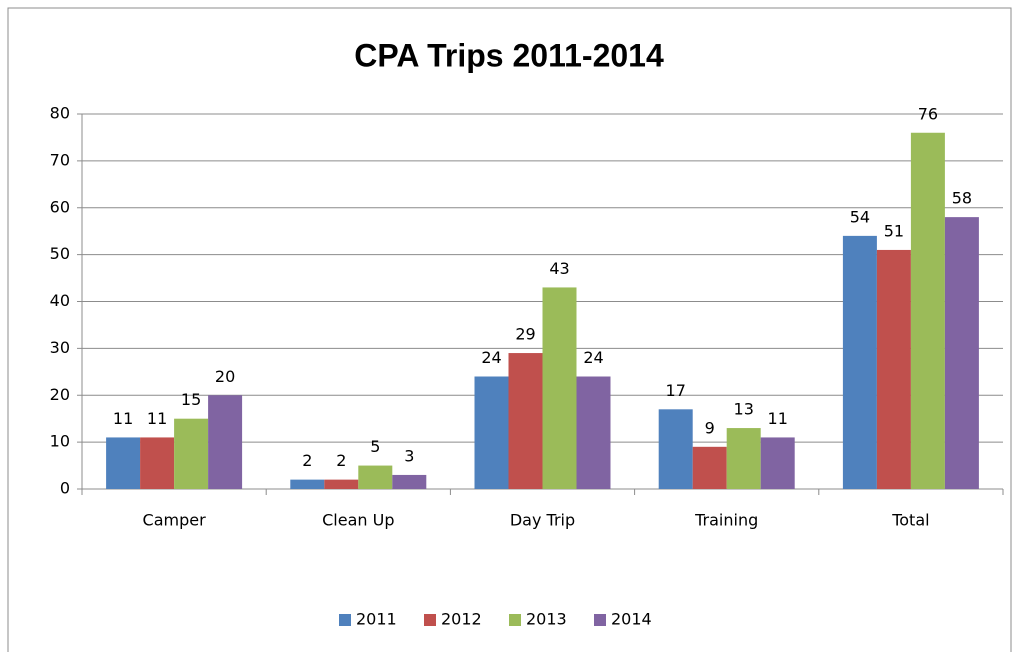 The height and width of the screenshot is (652, 1019). What do you see at coordinates (928, 113) in the screenshot?
I see `data-label: 76` at bounding box center [928, 113].